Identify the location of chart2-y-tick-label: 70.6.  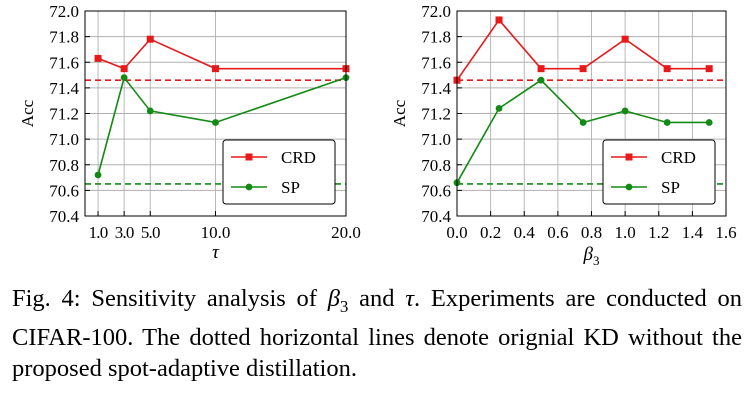
(436, 190).